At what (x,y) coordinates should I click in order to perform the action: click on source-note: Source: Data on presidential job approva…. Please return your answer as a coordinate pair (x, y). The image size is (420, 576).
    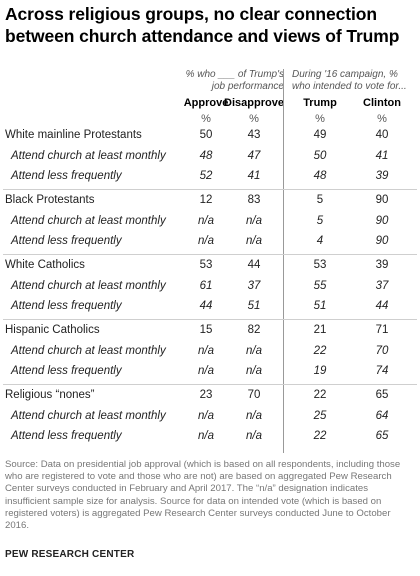
    Looking at the image, I should click on (203, 495).